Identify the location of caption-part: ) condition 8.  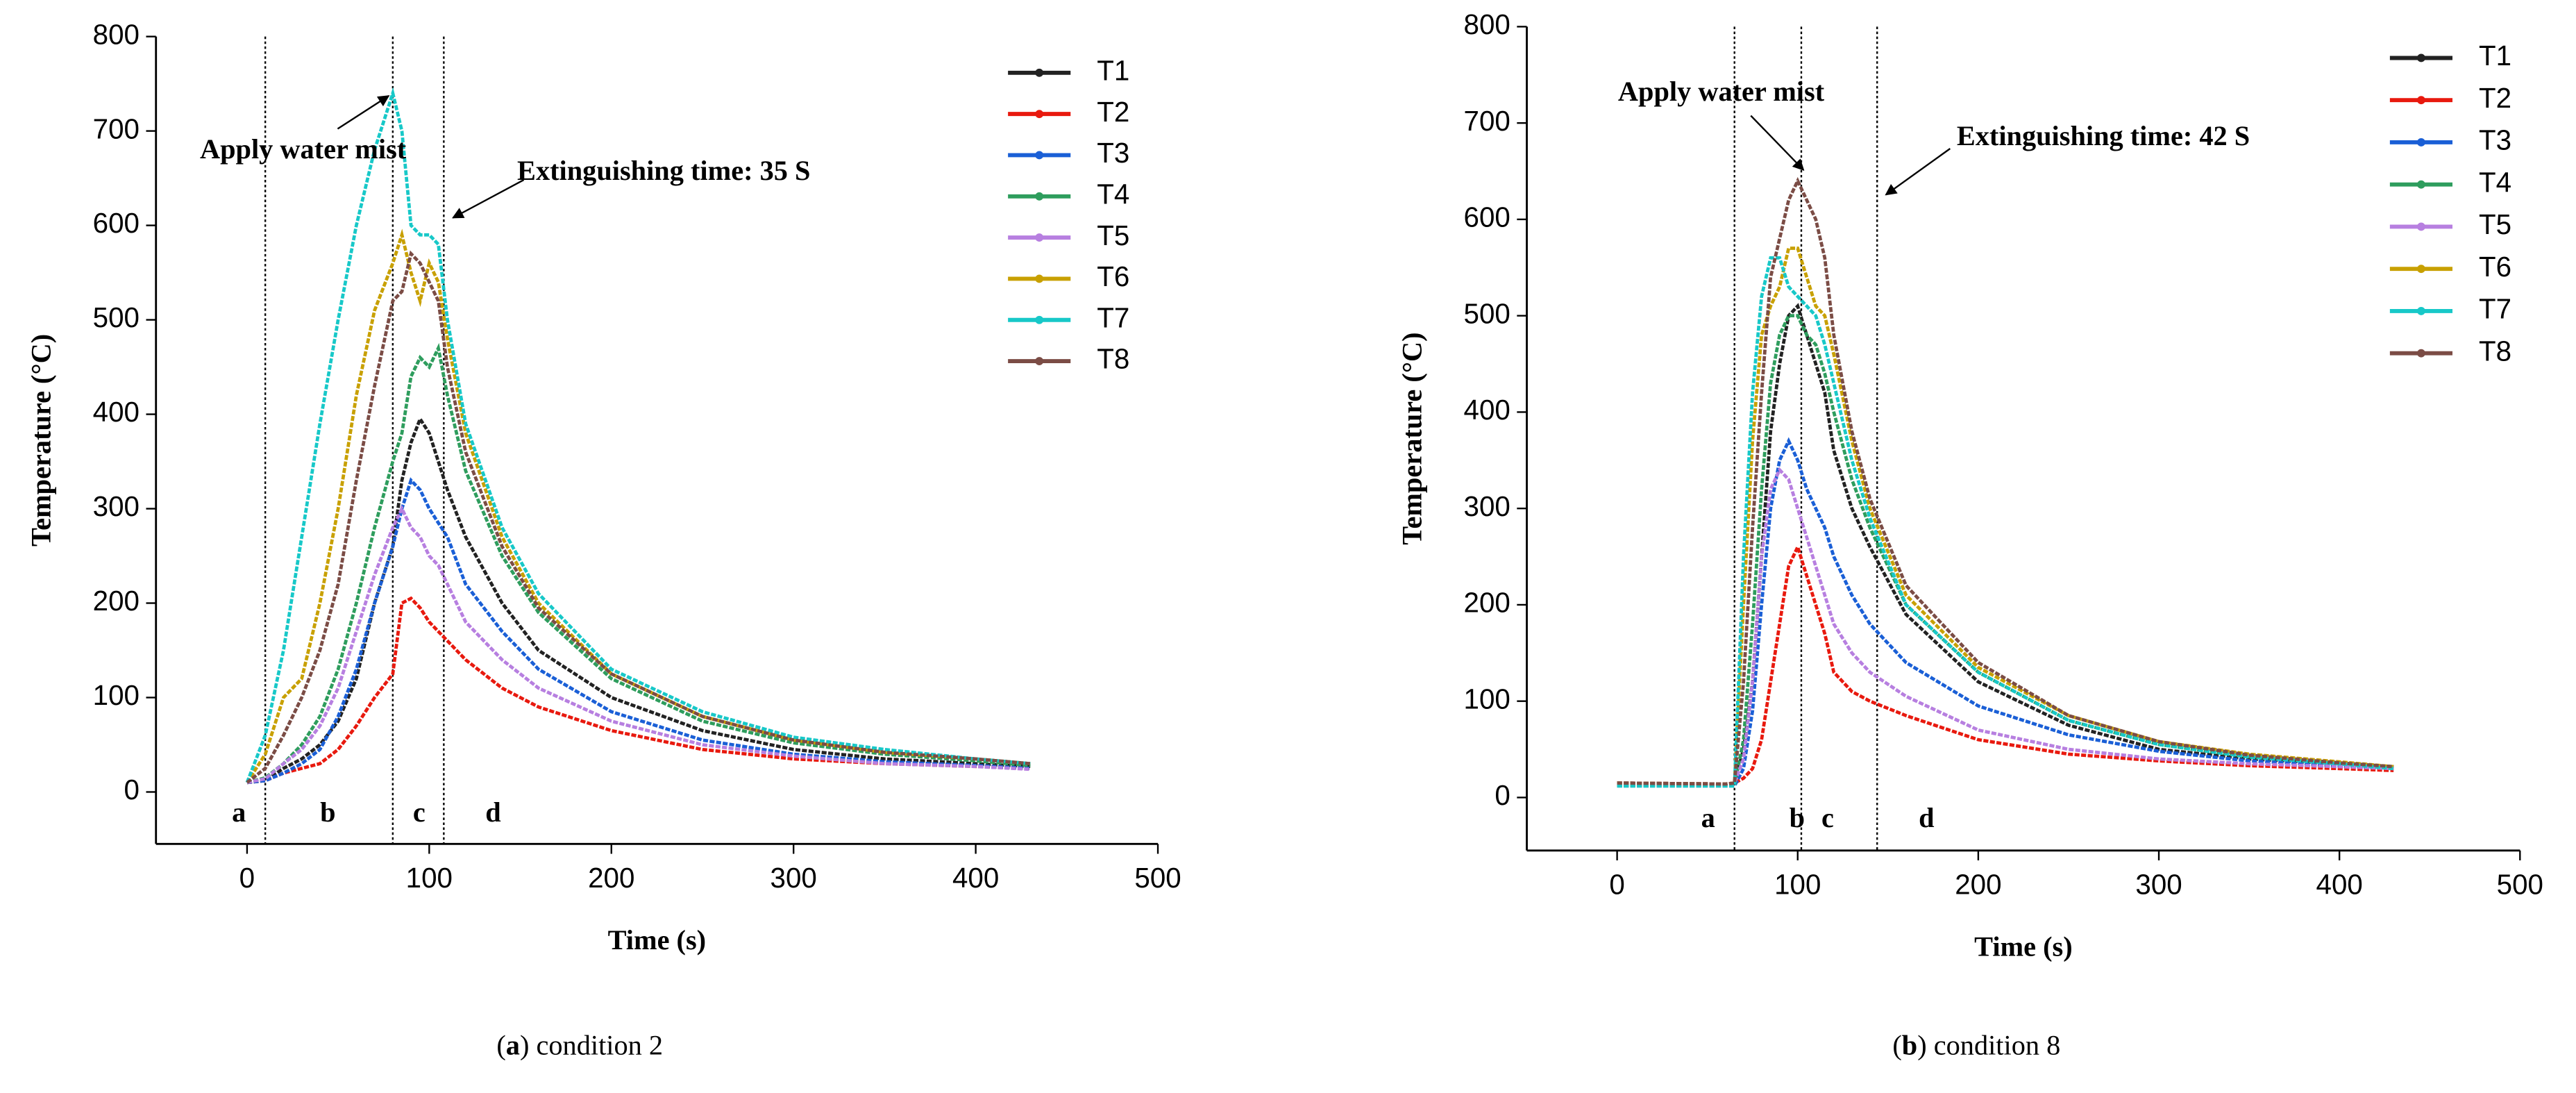
(1988, 1045).